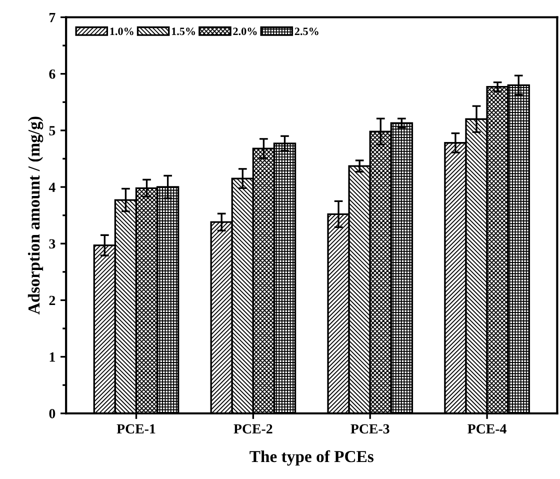 Image resolution: width=560 pixels, height=479 pixels. Describe the element at coordinates (136, 429) in the screenshot. I see `x-tick-label: PCE-1` at that location.